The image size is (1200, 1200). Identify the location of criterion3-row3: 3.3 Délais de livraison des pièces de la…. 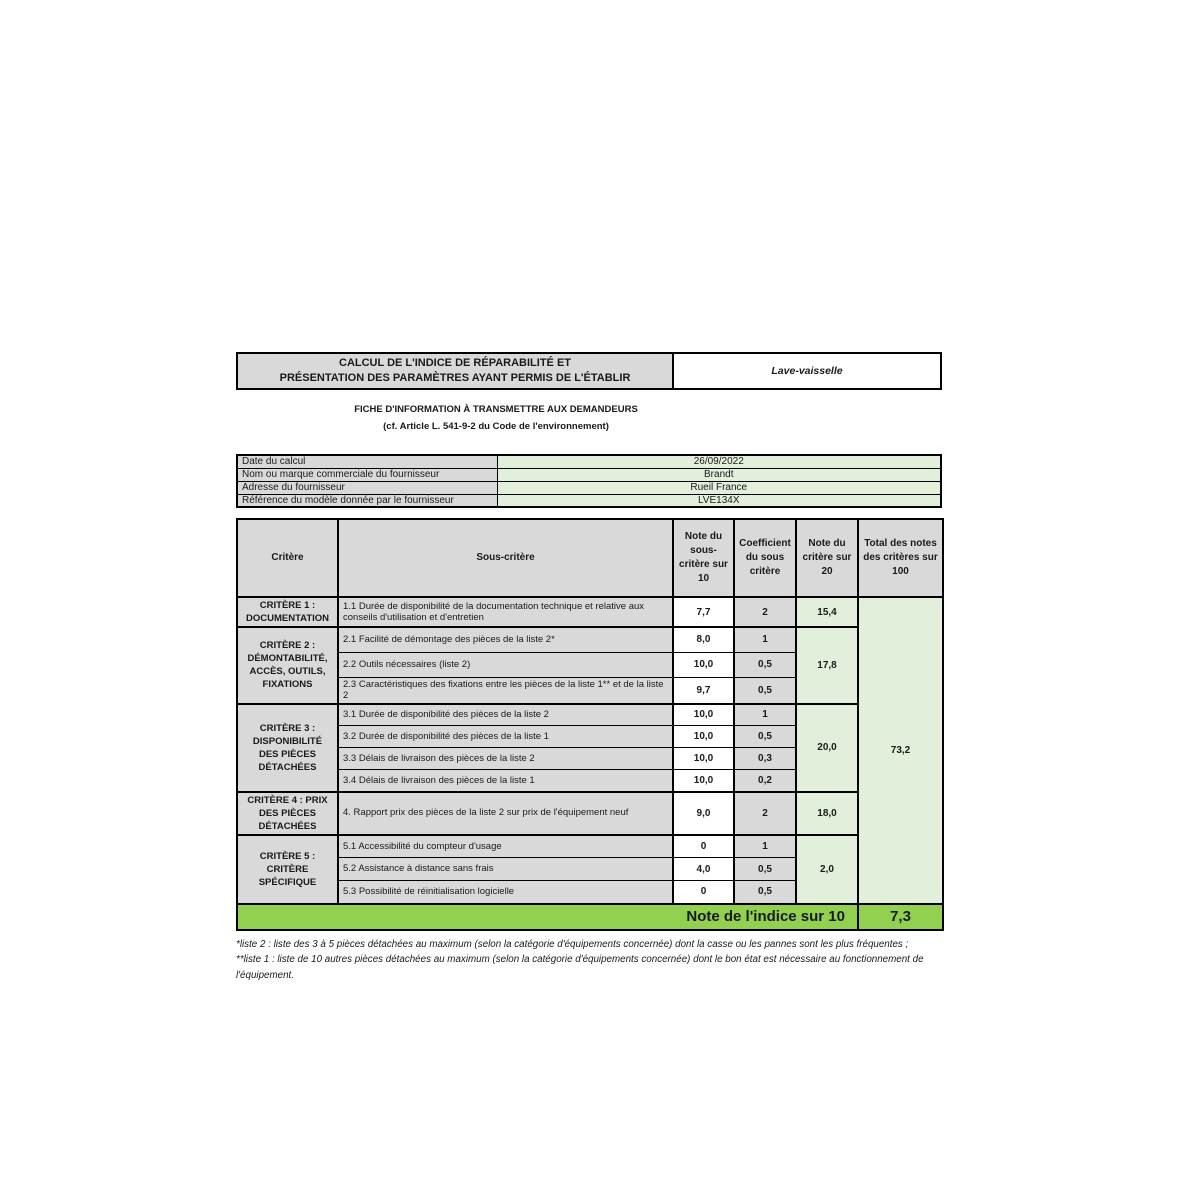
(590, 758).